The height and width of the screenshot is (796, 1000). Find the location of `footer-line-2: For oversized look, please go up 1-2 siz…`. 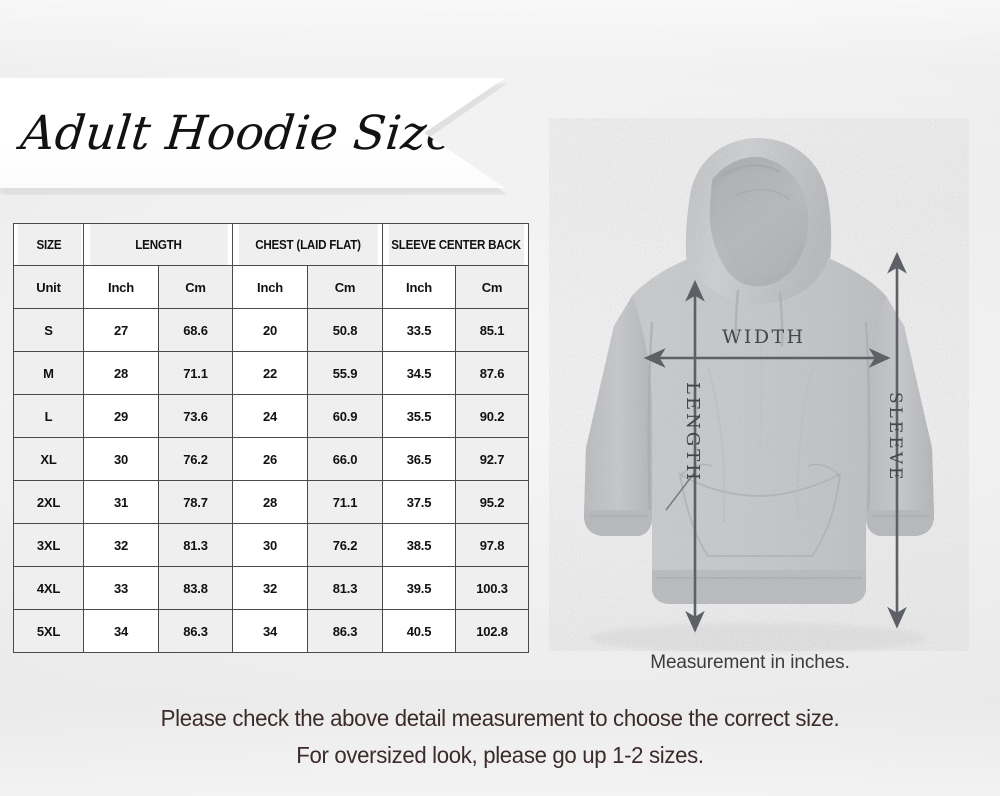

footer-line-2: For oversized look, please go up 1-2 siz… is located at coordinates (500, 755).